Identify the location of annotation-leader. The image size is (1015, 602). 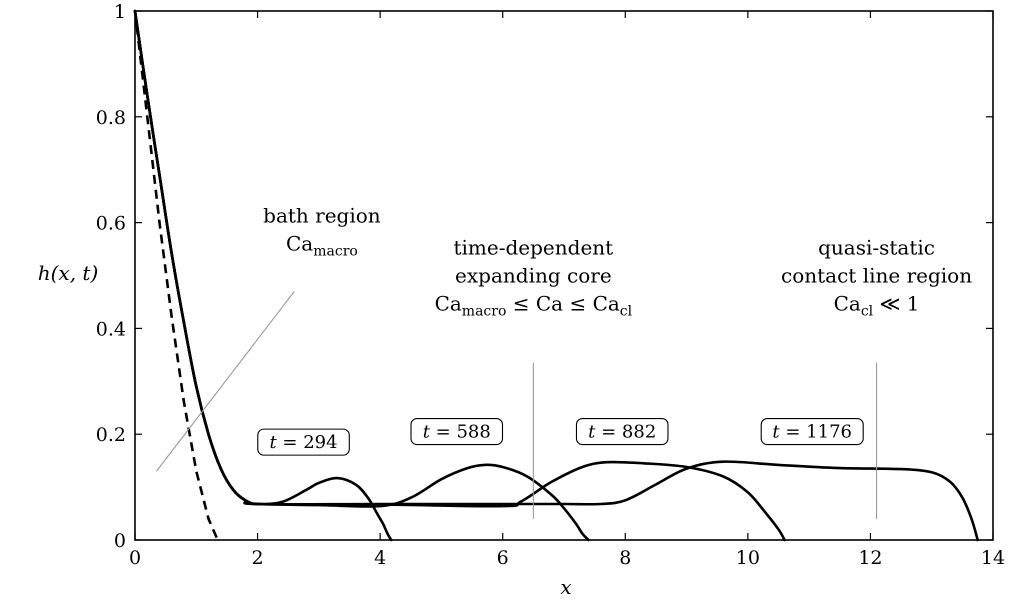
(225, 381).